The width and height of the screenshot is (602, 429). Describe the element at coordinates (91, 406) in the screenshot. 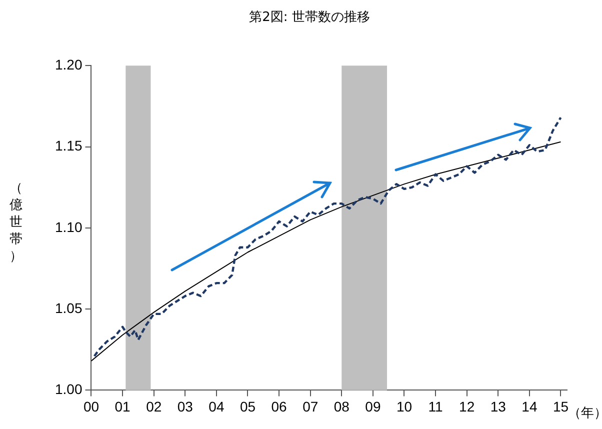

I see `x-tick-label: 00` at that location.